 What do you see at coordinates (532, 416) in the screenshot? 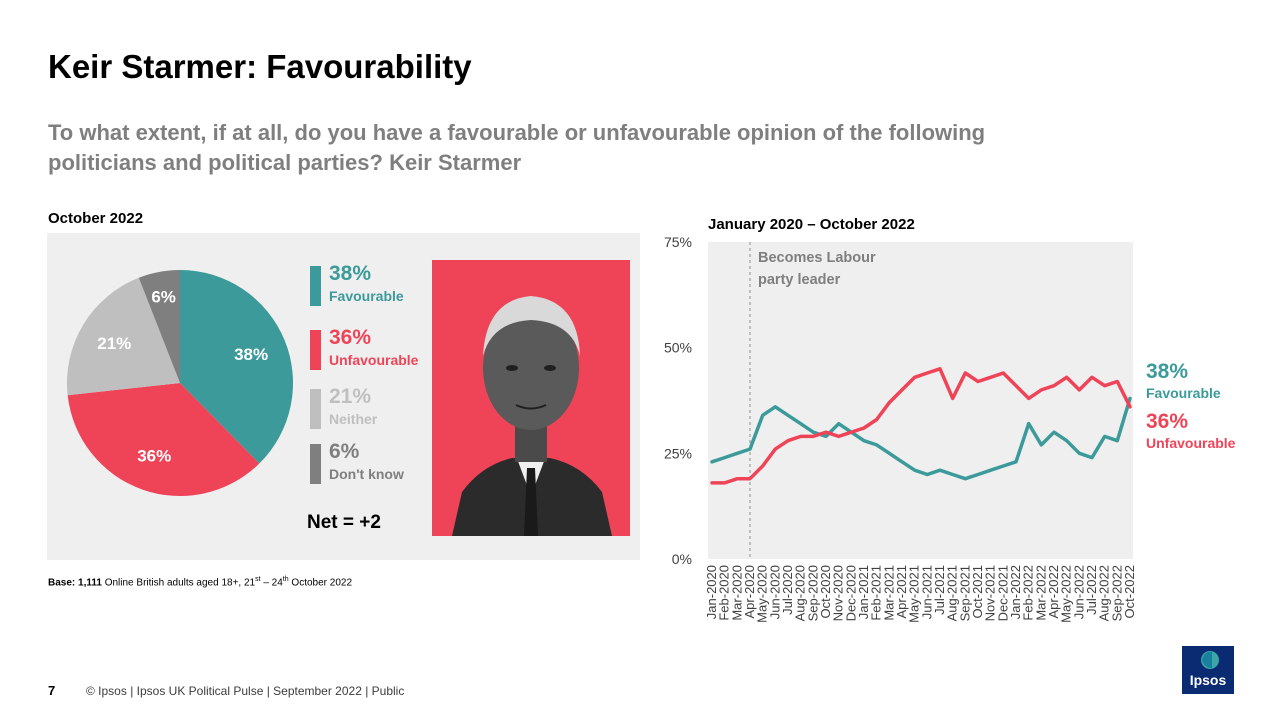
I see `portrait-silhouette-icon` at bounding box center [532, 416].